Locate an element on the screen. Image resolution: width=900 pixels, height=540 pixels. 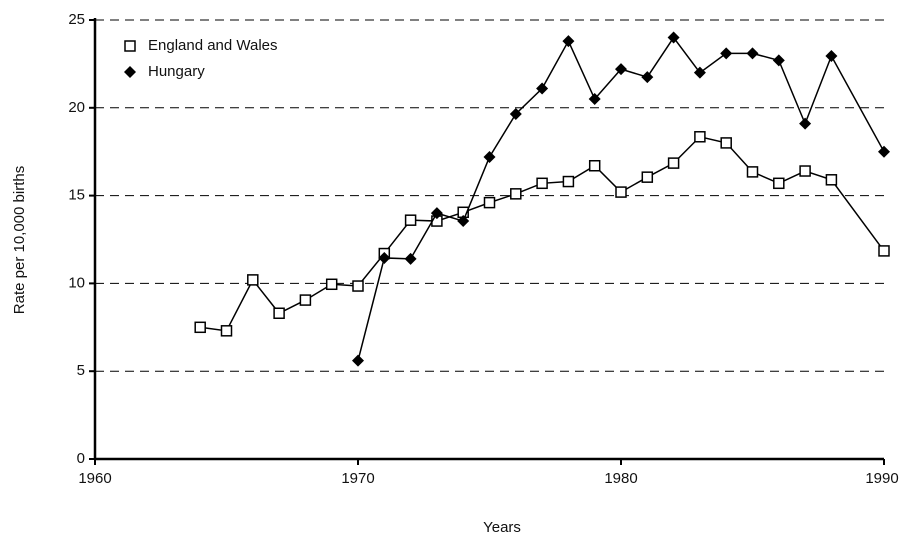
y-tick-label: 20 is located at coordinates (76, 107).